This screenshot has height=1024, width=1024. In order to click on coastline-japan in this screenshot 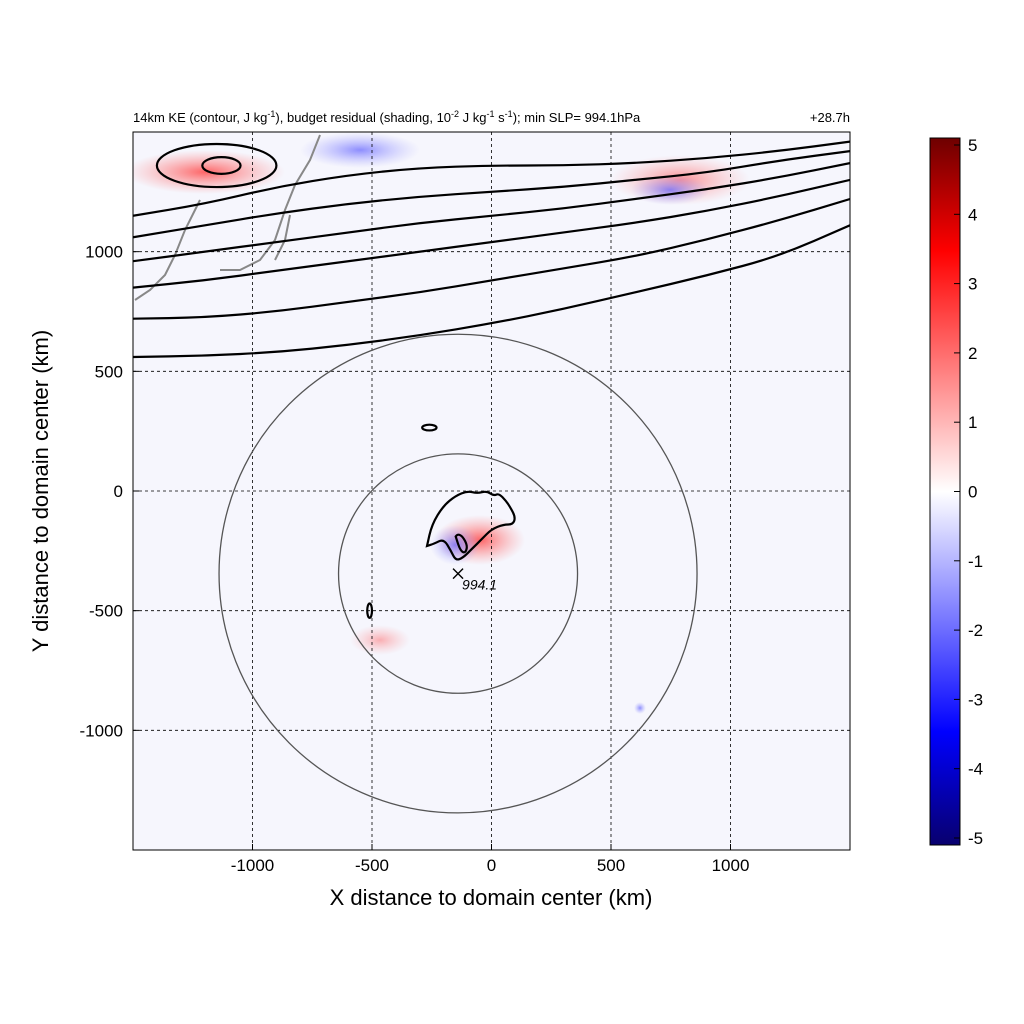, I will do `click(270, 202)`.